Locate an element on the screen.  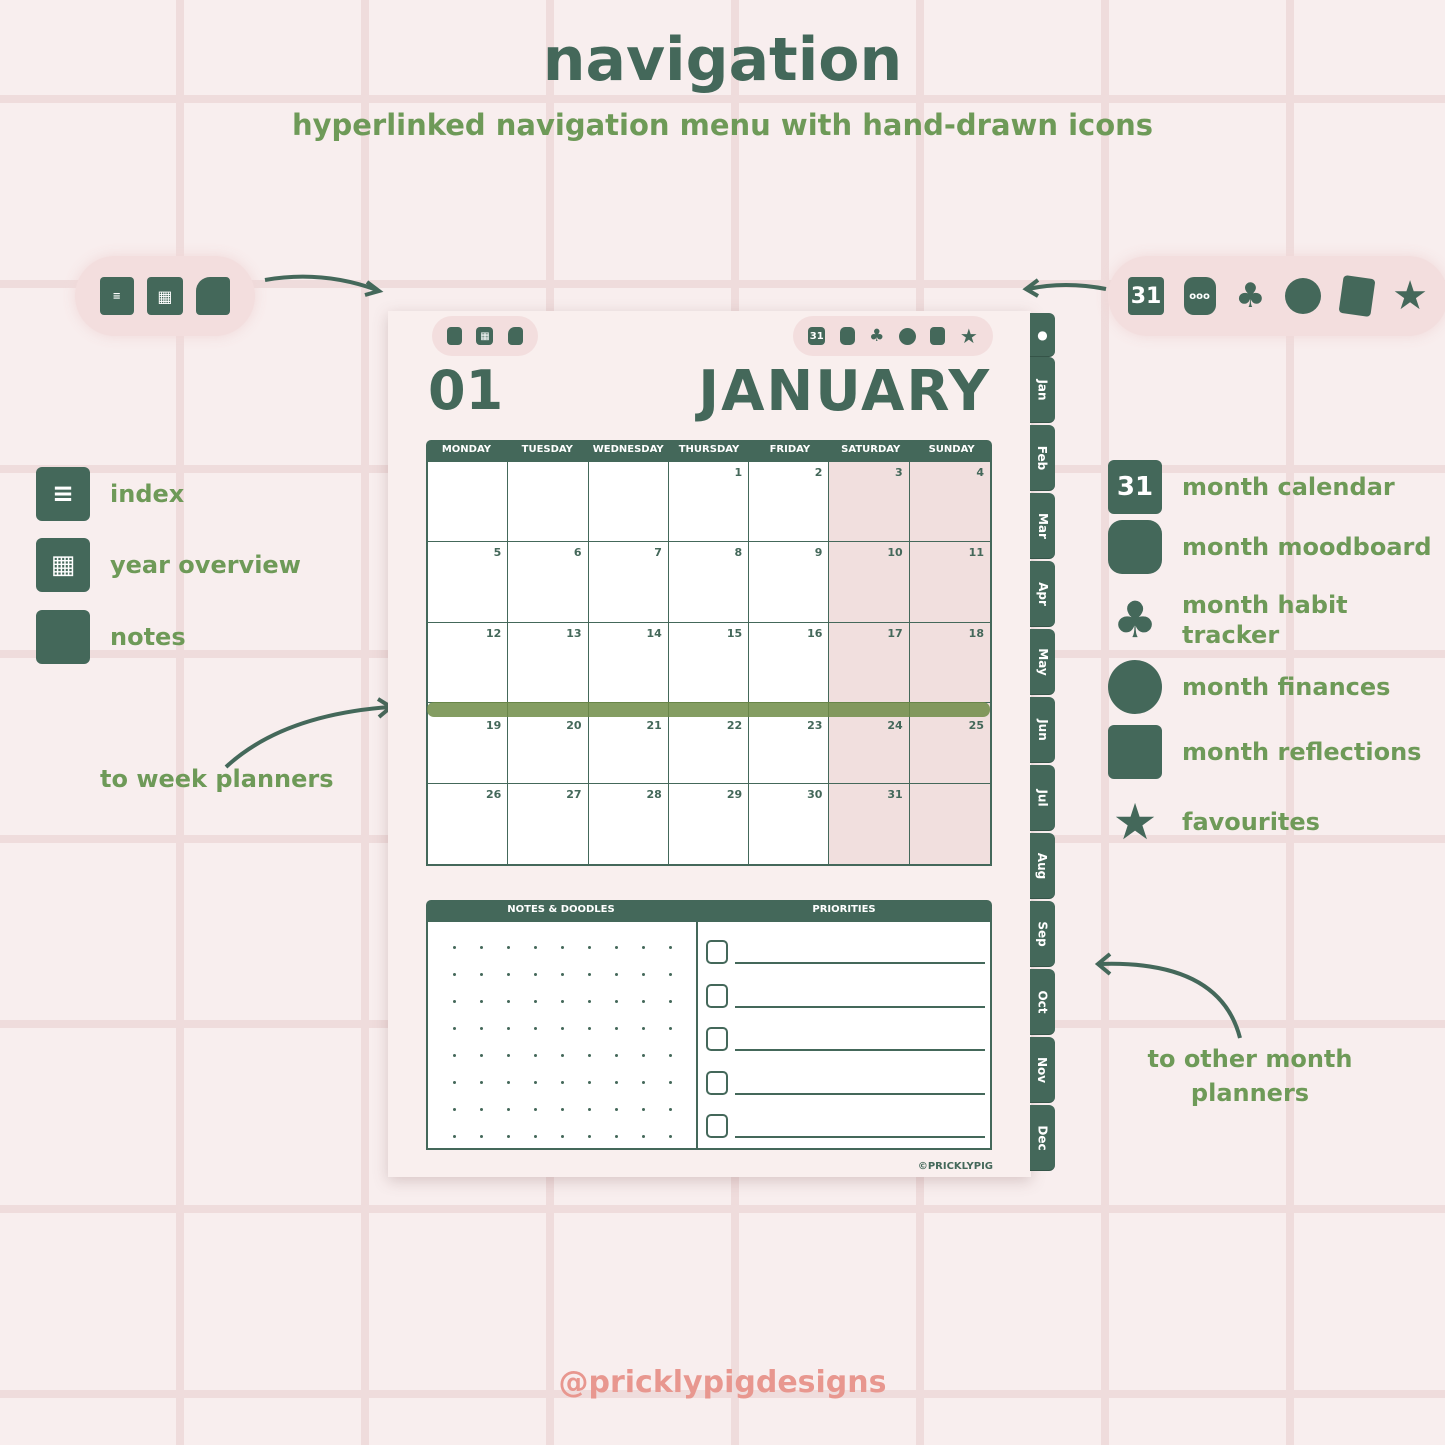
day-cell: 28 is located at coordinates (629, 823).